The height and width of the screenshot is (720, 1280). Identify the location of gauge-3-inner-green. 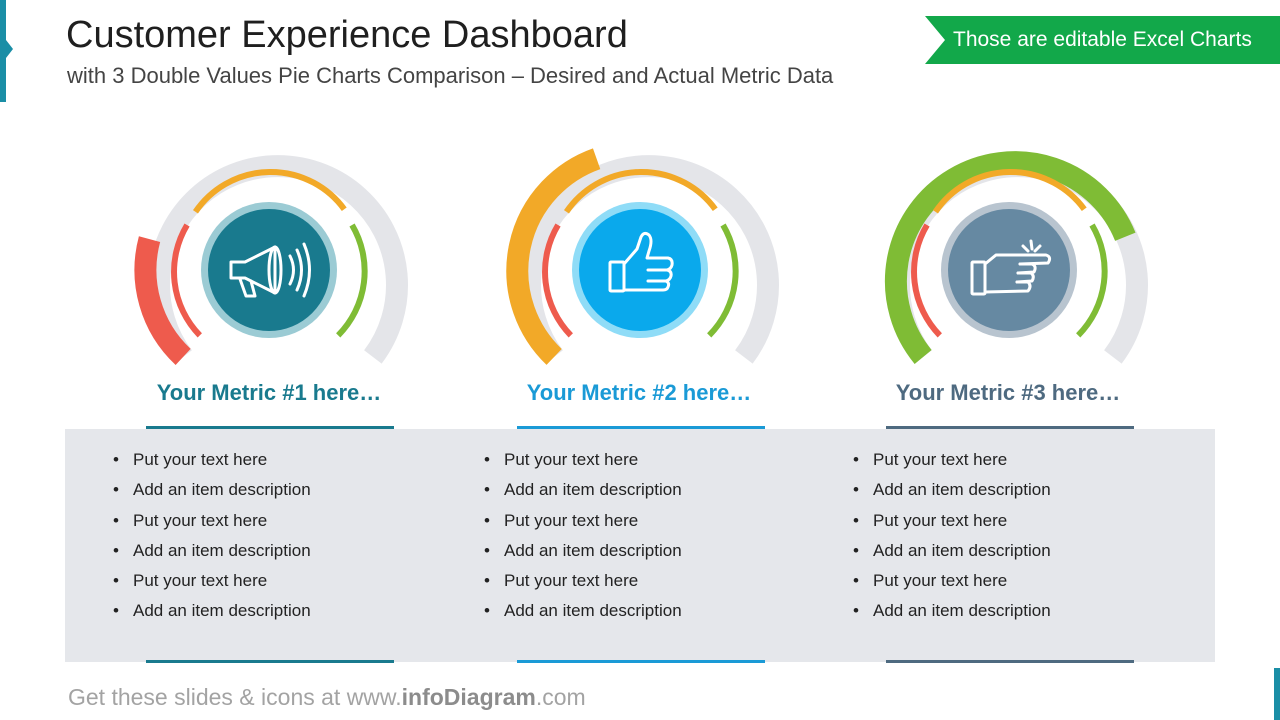
(1092, 280).